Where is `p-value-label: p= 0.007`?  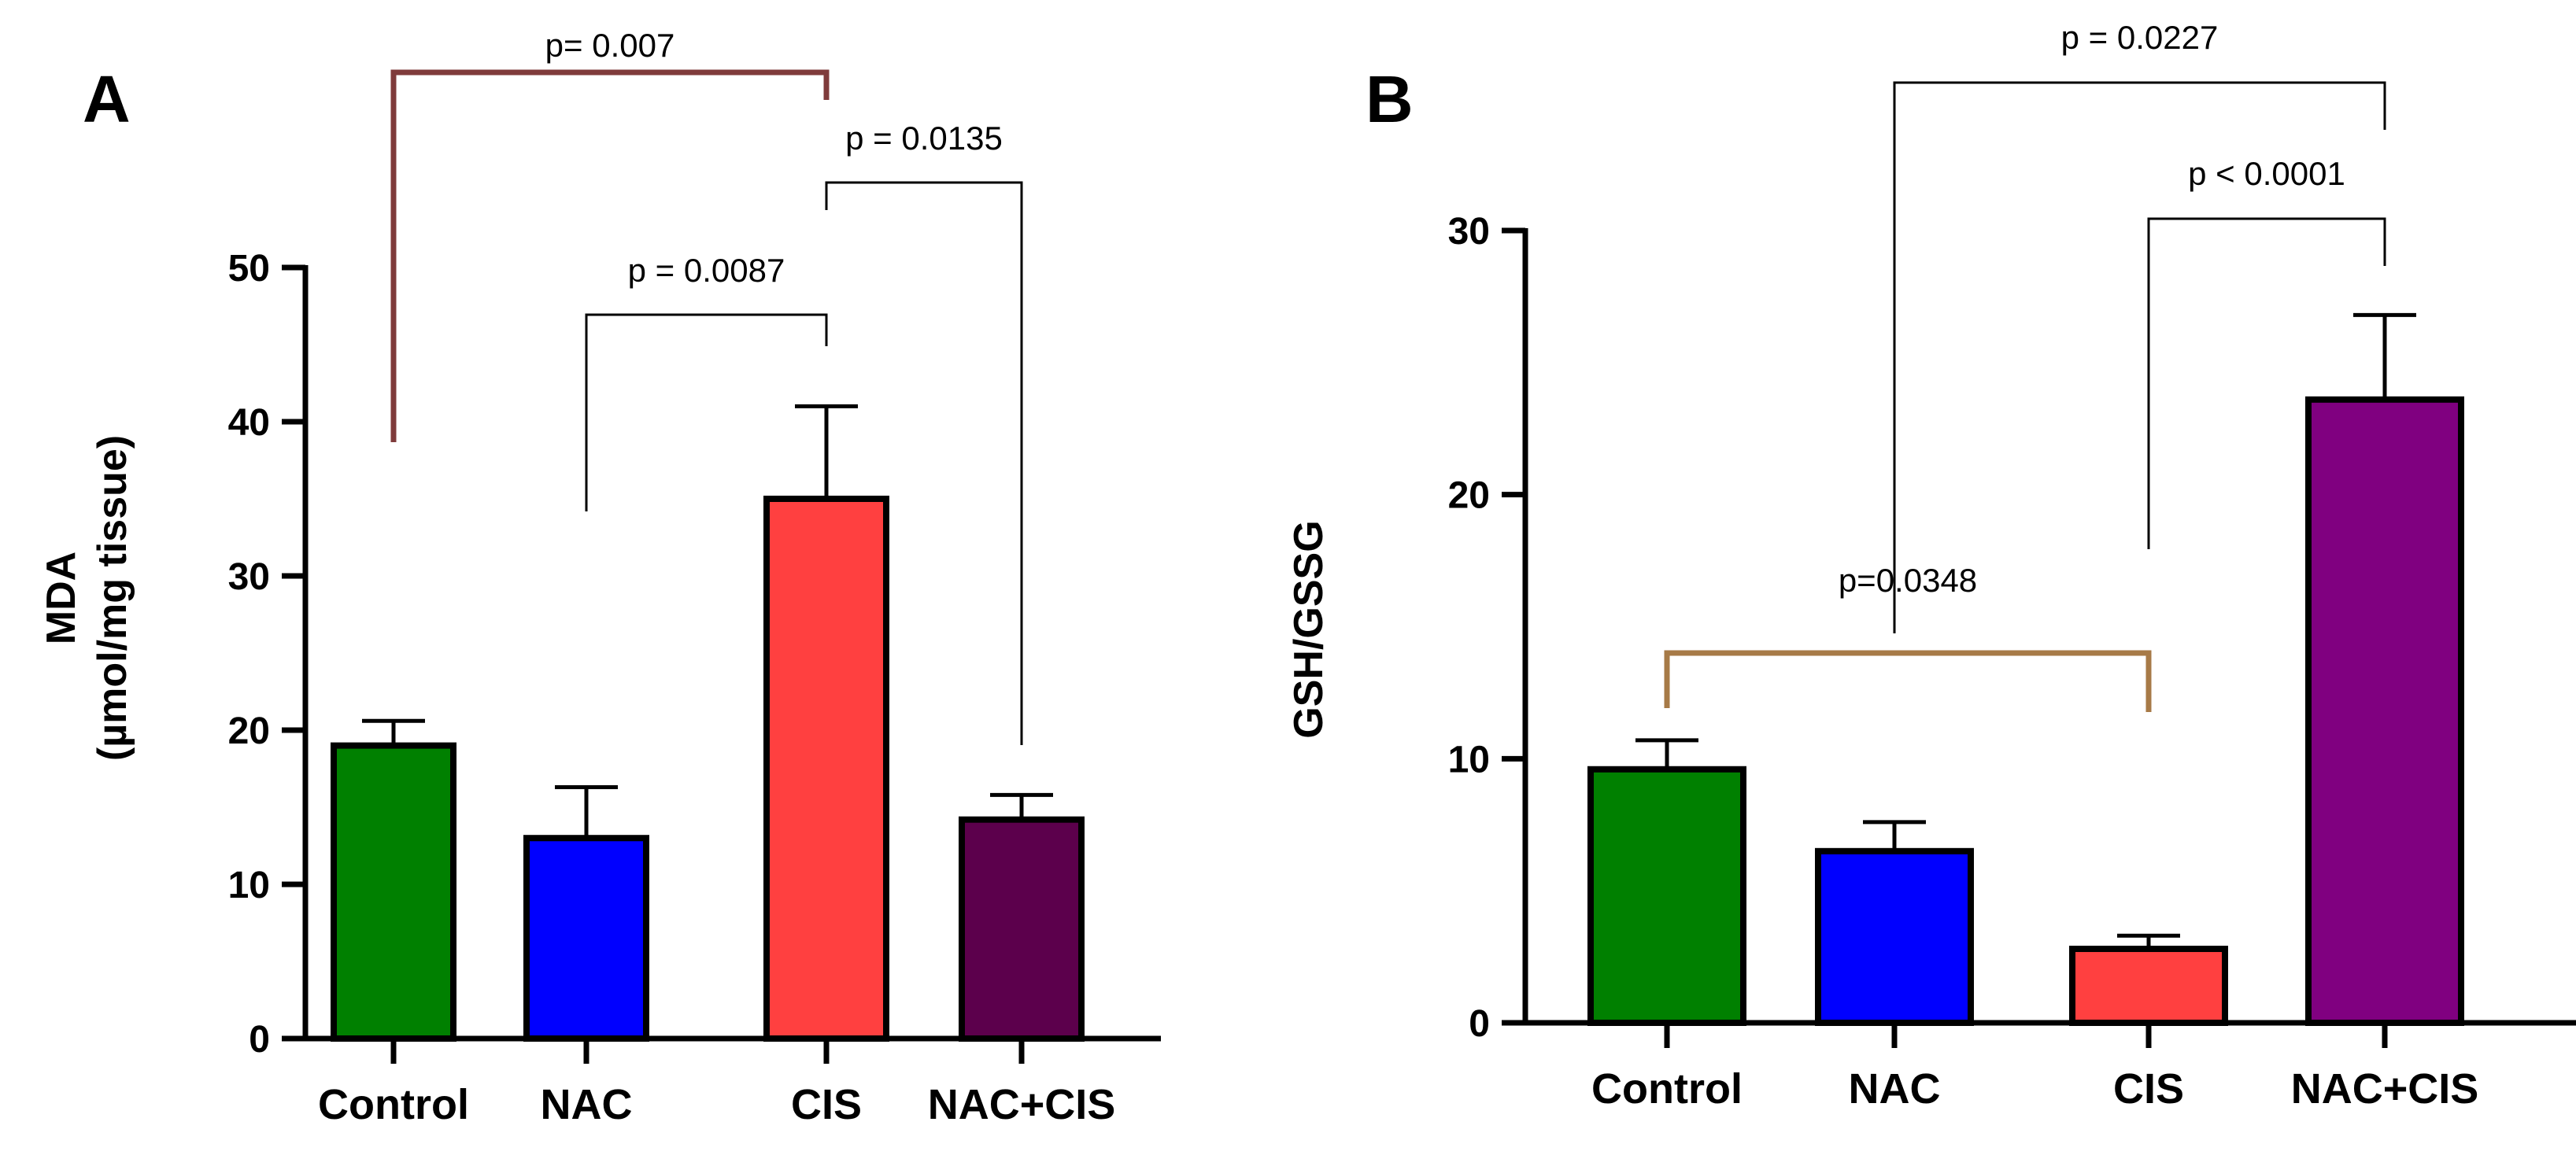
p-value-label: p= 0.007 is located at coordinates (610, 45).